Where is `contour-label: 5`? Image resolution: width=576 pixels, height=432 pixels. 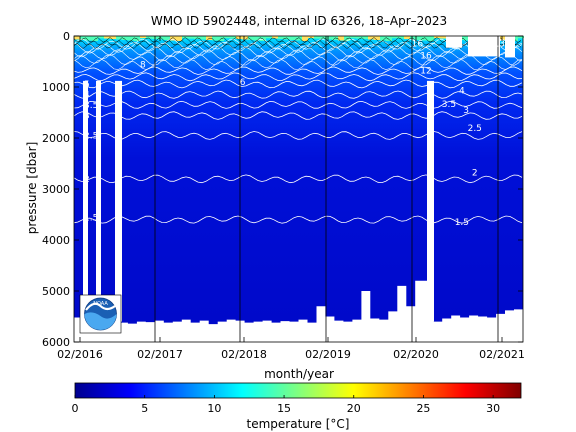 contour-label: 5 is located at coordinates (87, 85).